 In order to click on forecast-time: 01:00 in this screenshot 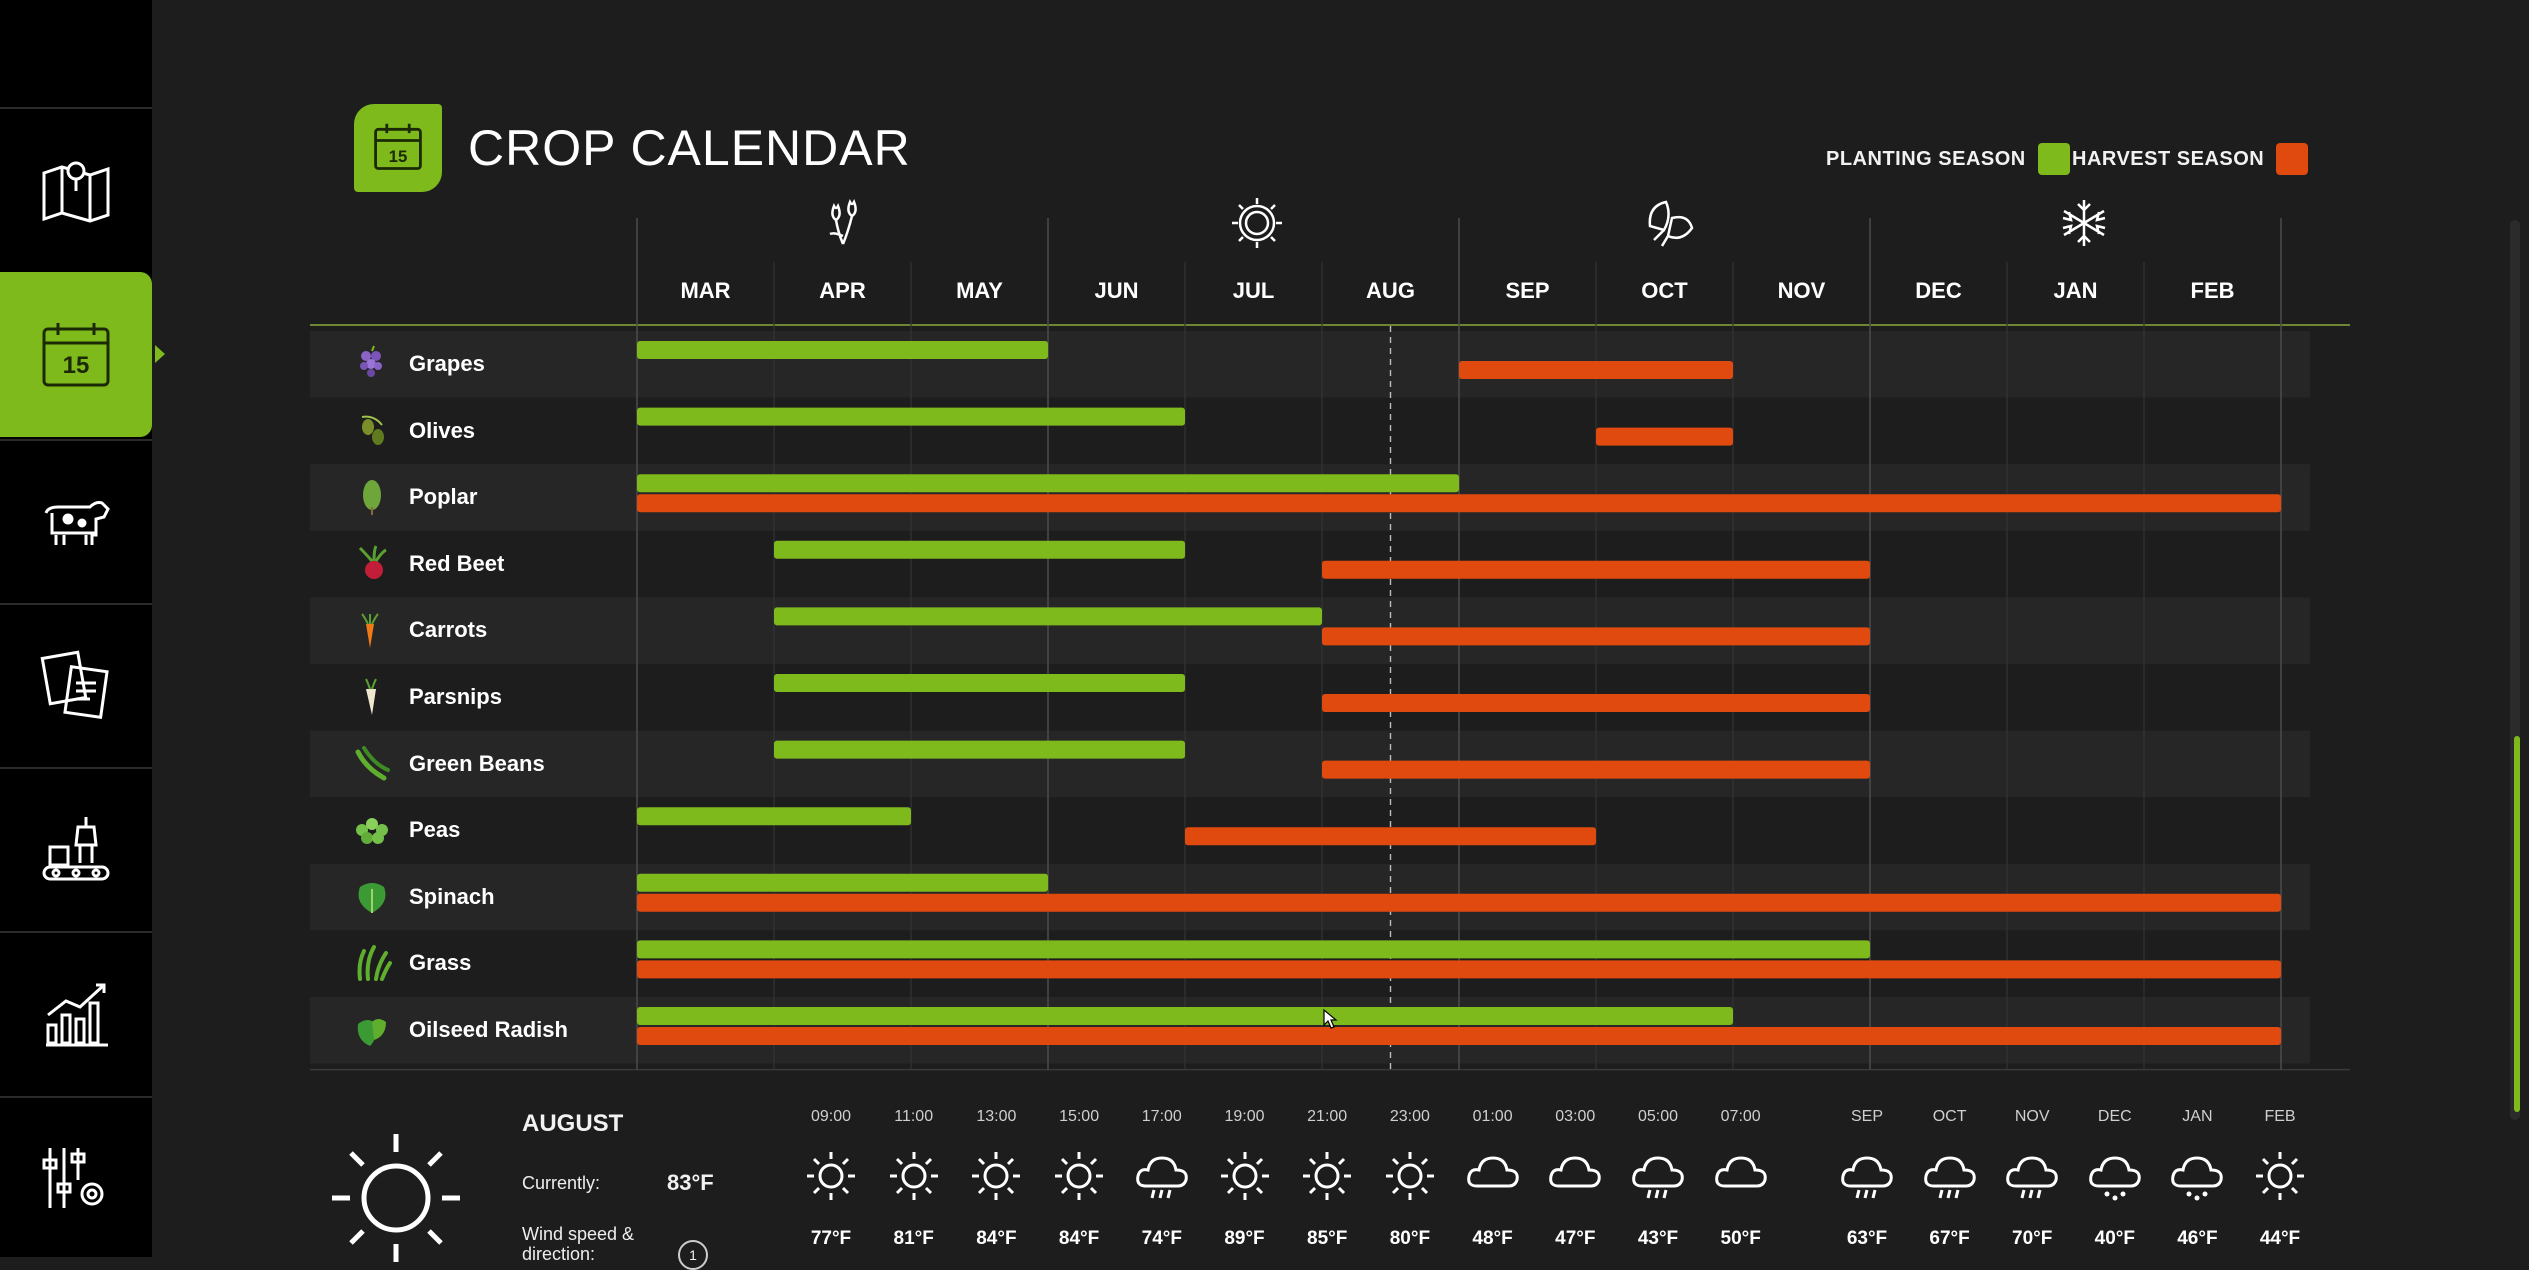, I will do `click(1492, 1116)`.